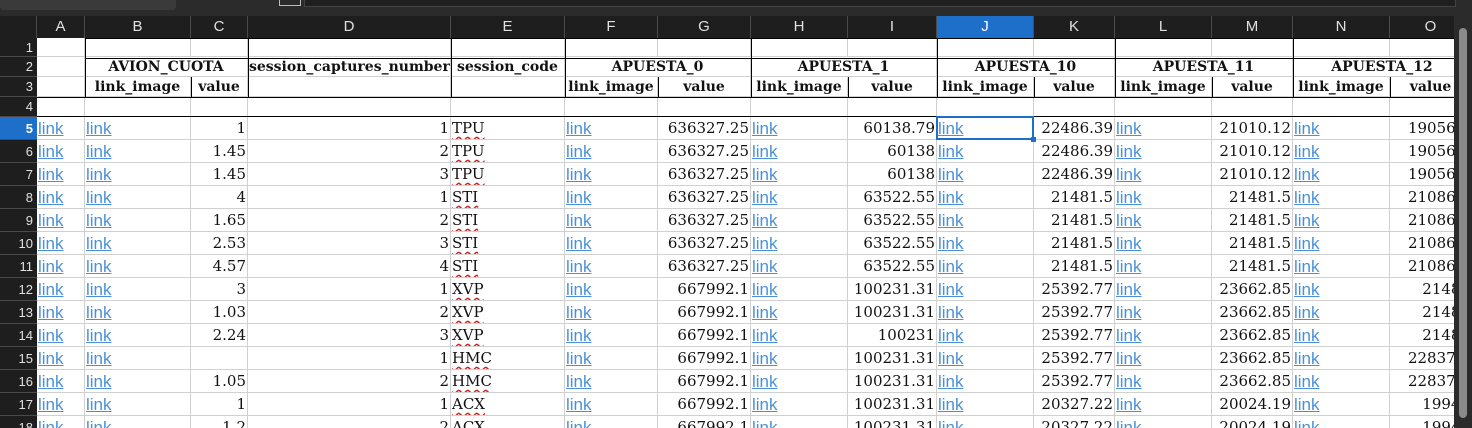 The height and width of the screenshot is (428, 1472). Describe the element at coordinates (704, 87) in the screenshot. I see `sub-header-g: value` at that location.